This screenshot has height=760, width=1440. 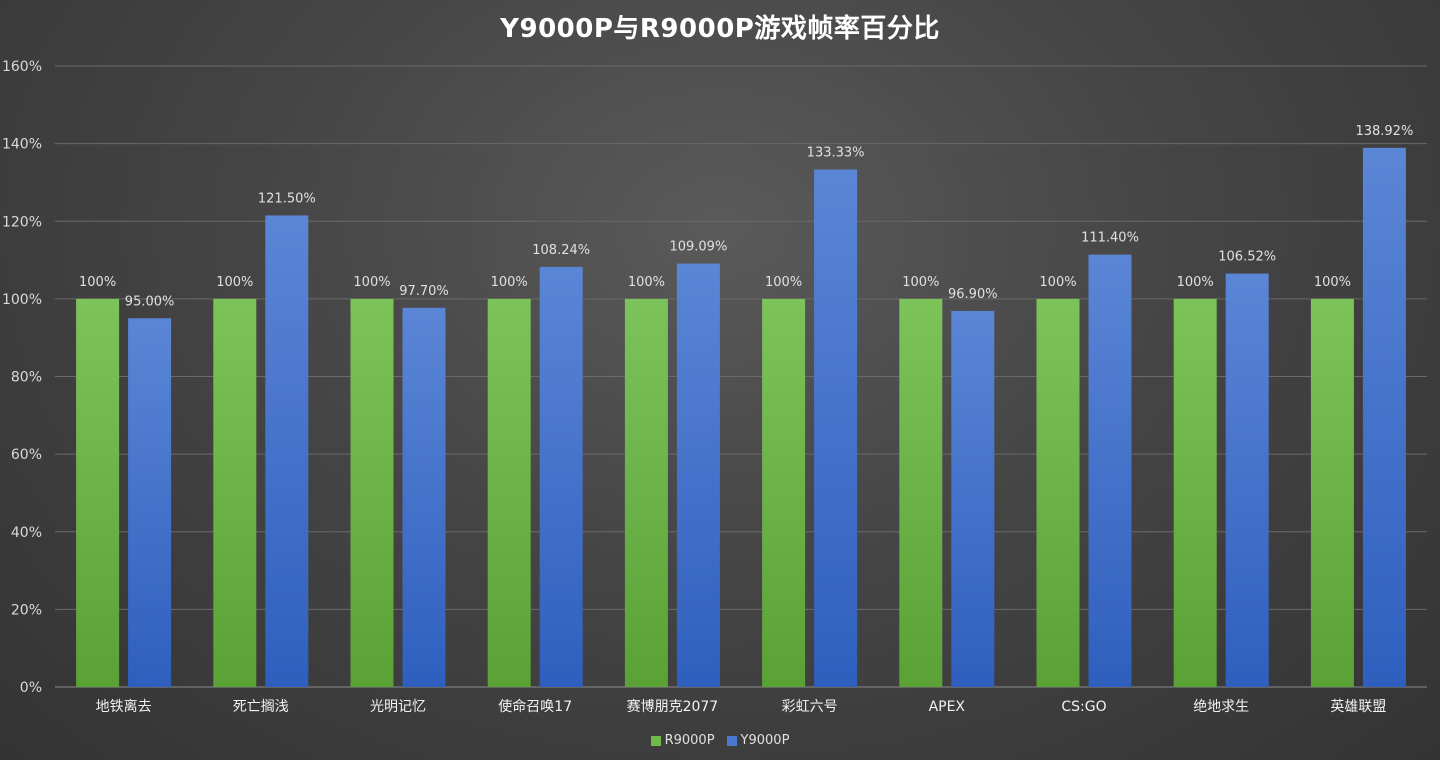 I want to click on x-category-label: 彩虹六号, so click(x=810, y=707).